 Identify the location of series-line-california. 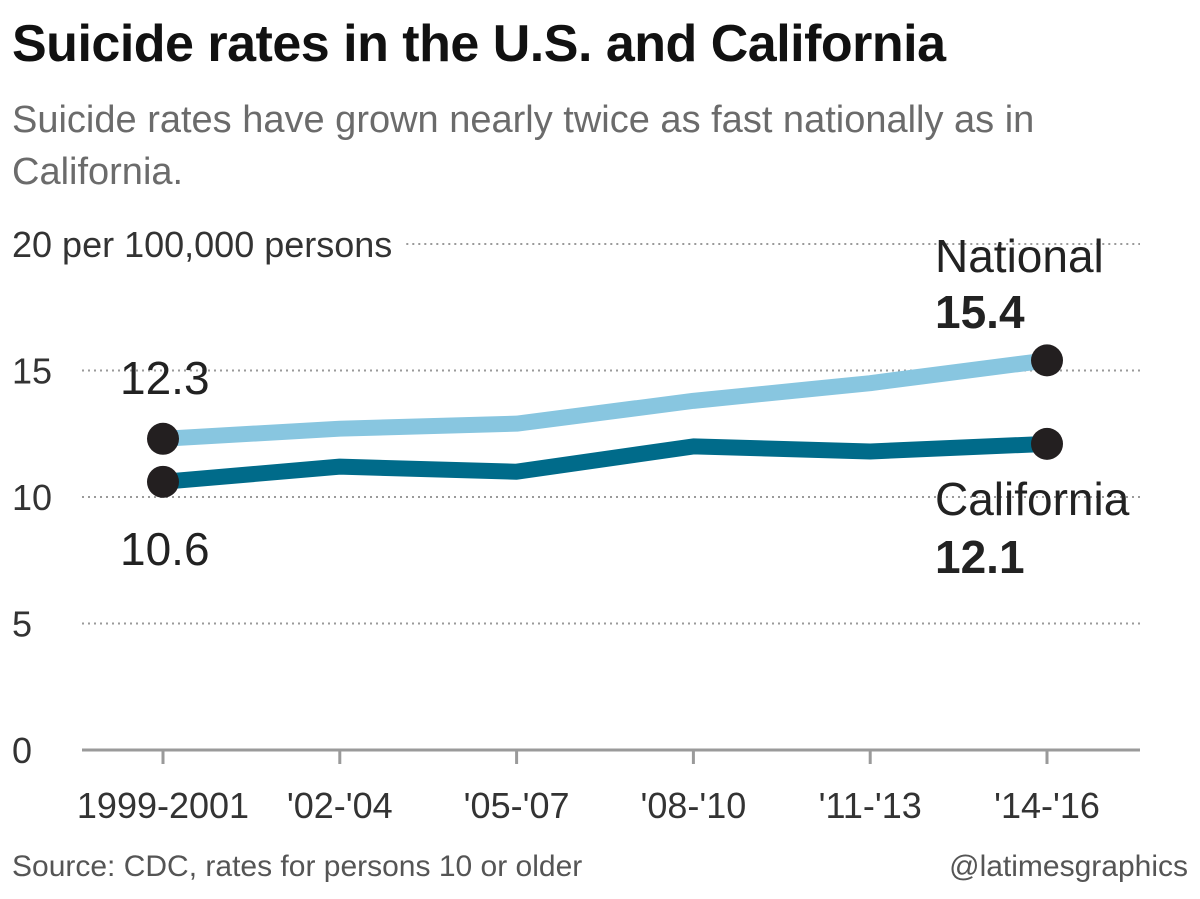
(605, 462).